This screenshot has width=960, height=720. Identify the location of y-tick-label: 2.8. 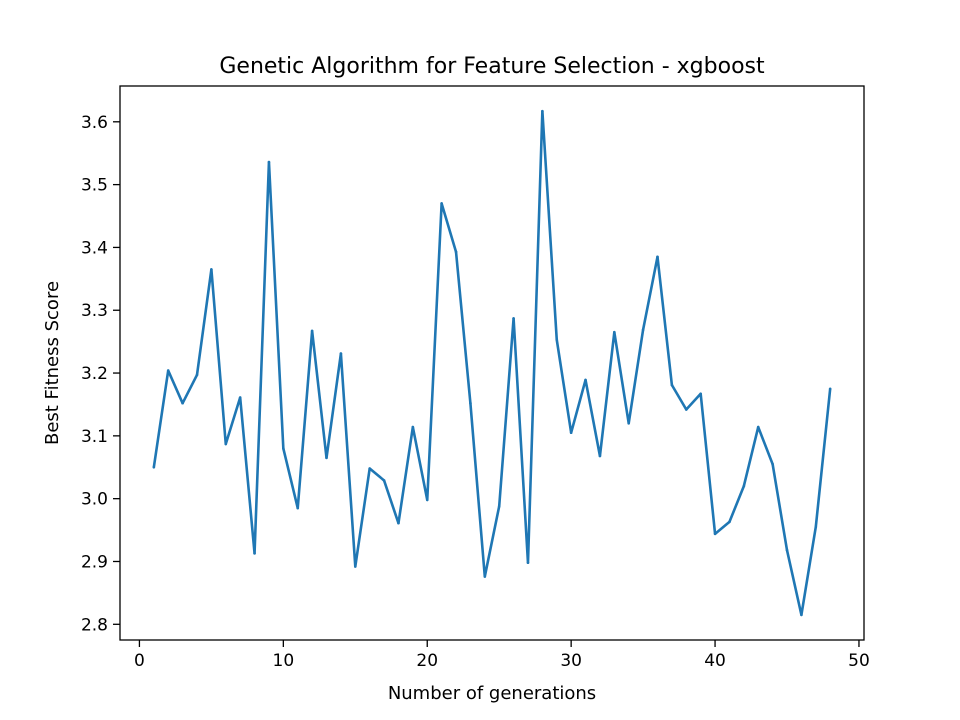
(94, 625).